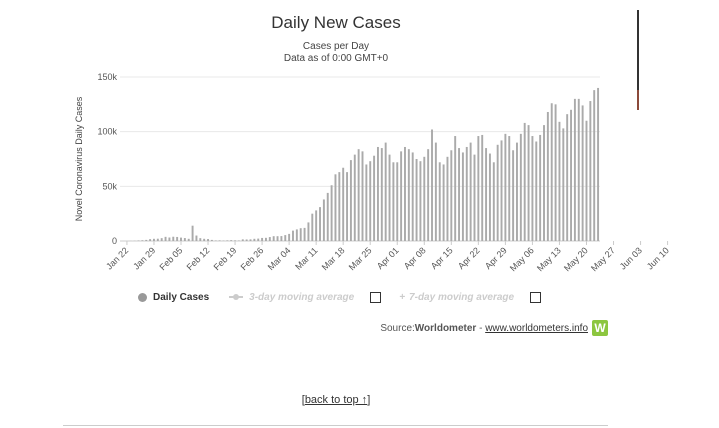 The image size is (719, 428). What do you see at coordinates (522, 259) in the screenshot?
I see `x-tick-label: May 06` at bounding box center [522, 259].